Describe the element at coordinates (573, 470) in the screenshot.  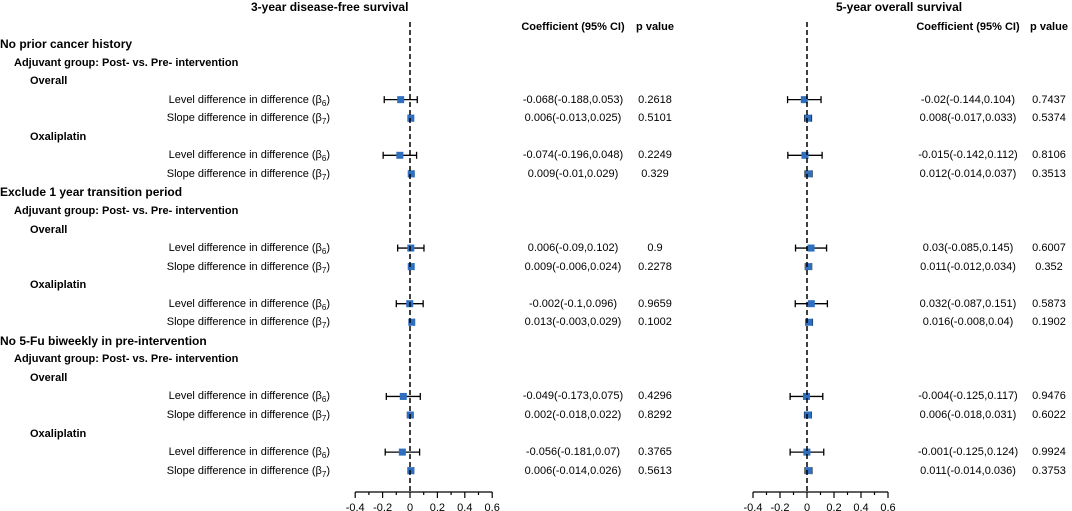
I see `dfs-coefficient-ci: 0.006(-0.014,0.026)` at that location.